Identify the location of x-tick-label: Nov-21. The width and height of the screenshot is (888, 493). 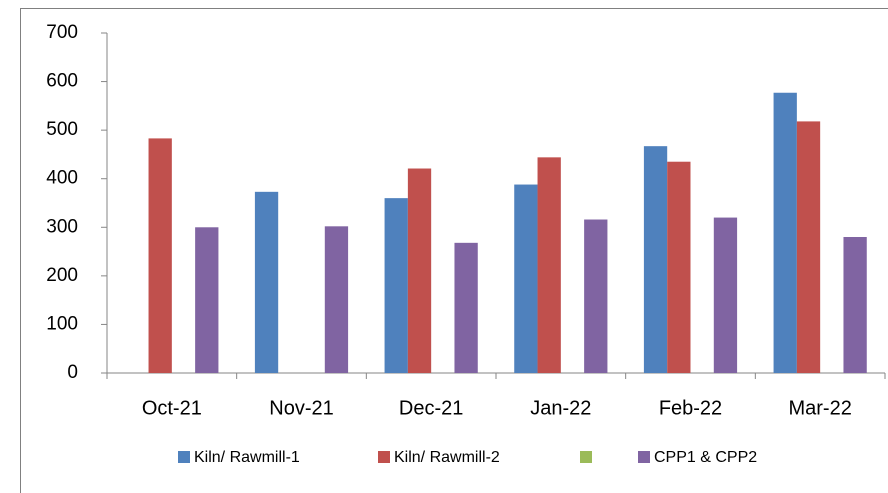
(301, 408).